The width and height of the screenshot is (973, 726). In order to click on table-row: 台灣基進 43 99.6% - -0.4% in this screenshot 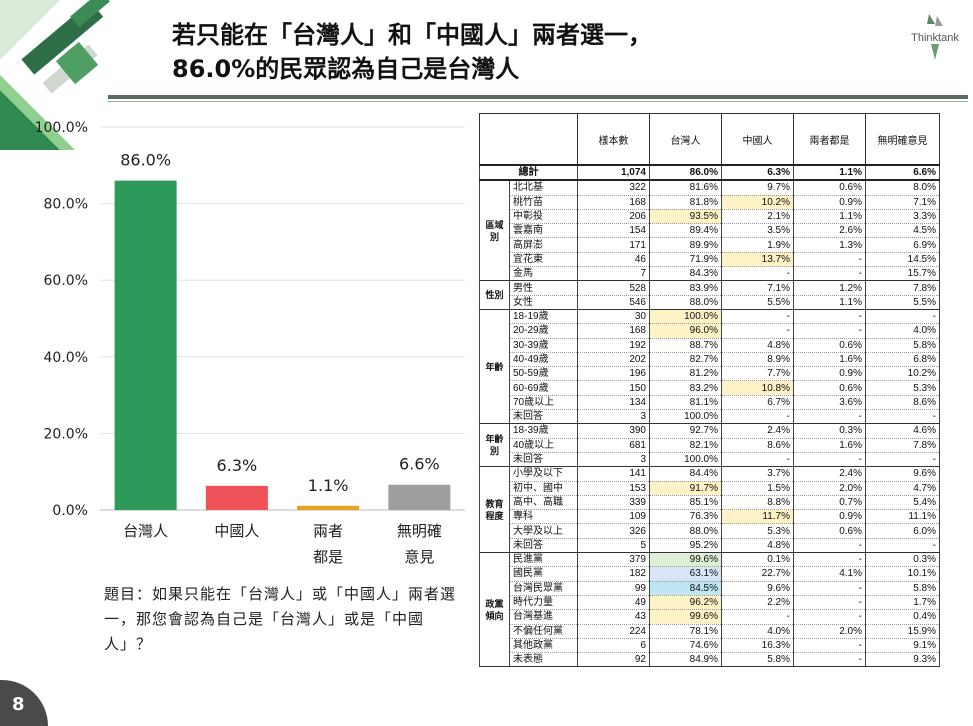, I will do `click(710, 617)`.